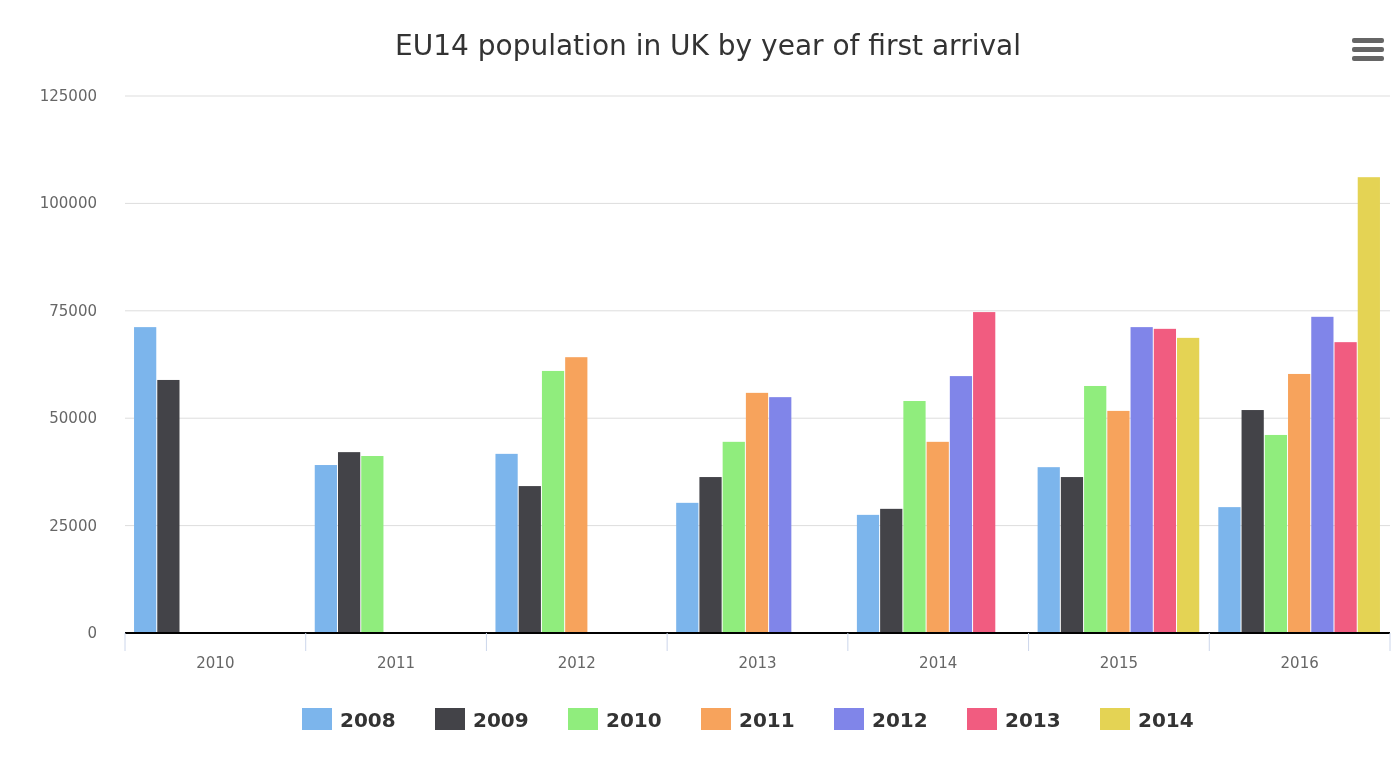 This screenshot has height=760, width=1400. I want to click on x-tick-label: 2011, so click(396, 663).